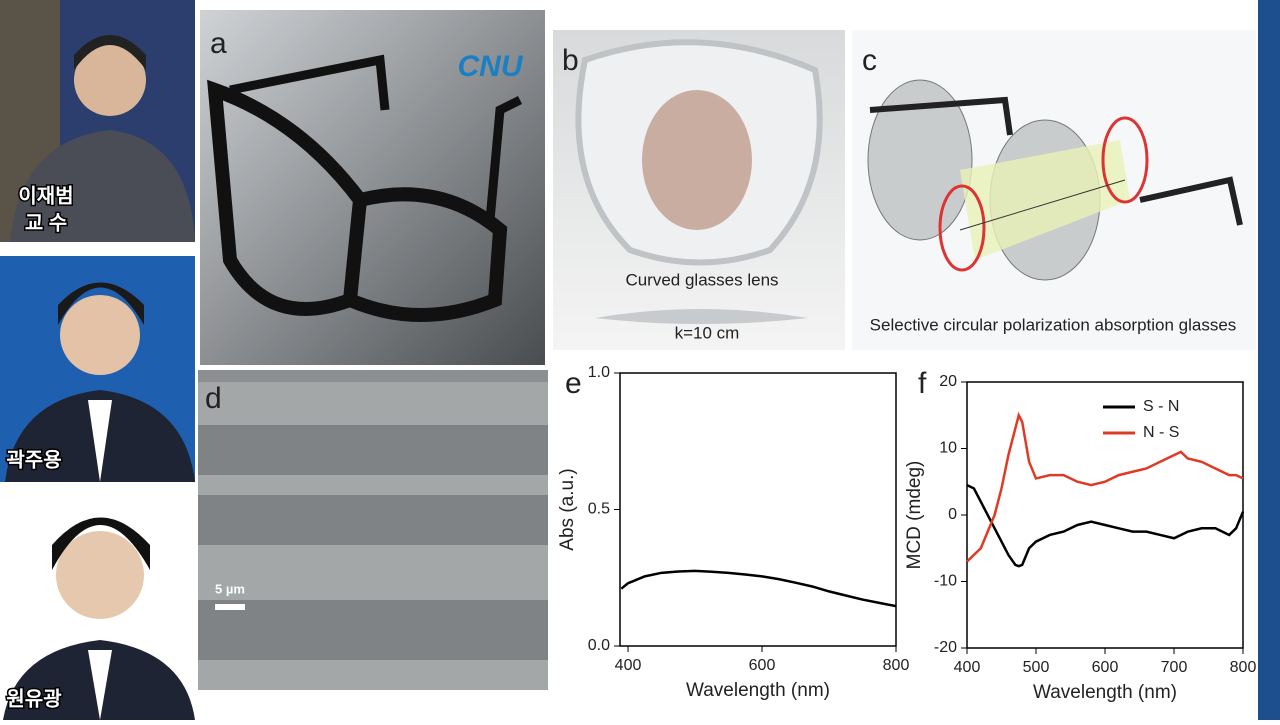 Image resolution: width=1280 pixels, height=725 pixels. Describe the element at coordinates (869, 60) in the screenshot. I see `panel-label: c` at that location.